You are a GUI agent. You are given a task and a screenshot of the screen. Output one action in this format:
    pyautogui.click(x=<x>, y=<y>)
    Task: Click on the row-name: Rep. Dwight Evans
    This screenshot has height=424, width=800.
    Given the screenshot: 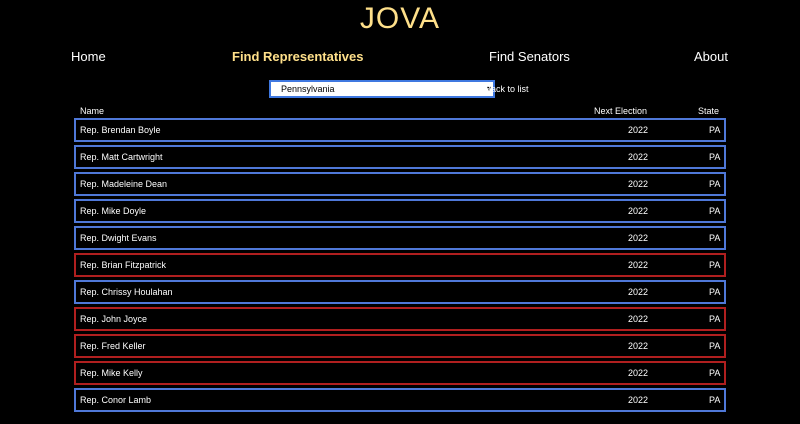 What is the action you would take?
    pyautogui.click(x=118, y=238)
    